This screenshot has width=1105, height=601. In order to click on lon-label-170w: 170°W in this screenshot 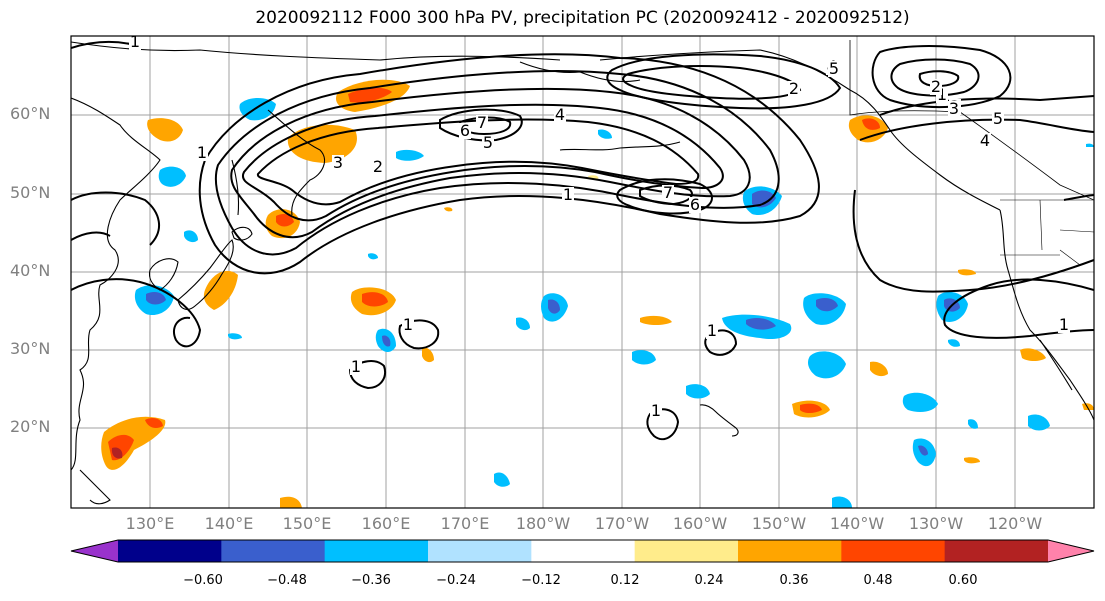, I will do `click(622, 523)`.